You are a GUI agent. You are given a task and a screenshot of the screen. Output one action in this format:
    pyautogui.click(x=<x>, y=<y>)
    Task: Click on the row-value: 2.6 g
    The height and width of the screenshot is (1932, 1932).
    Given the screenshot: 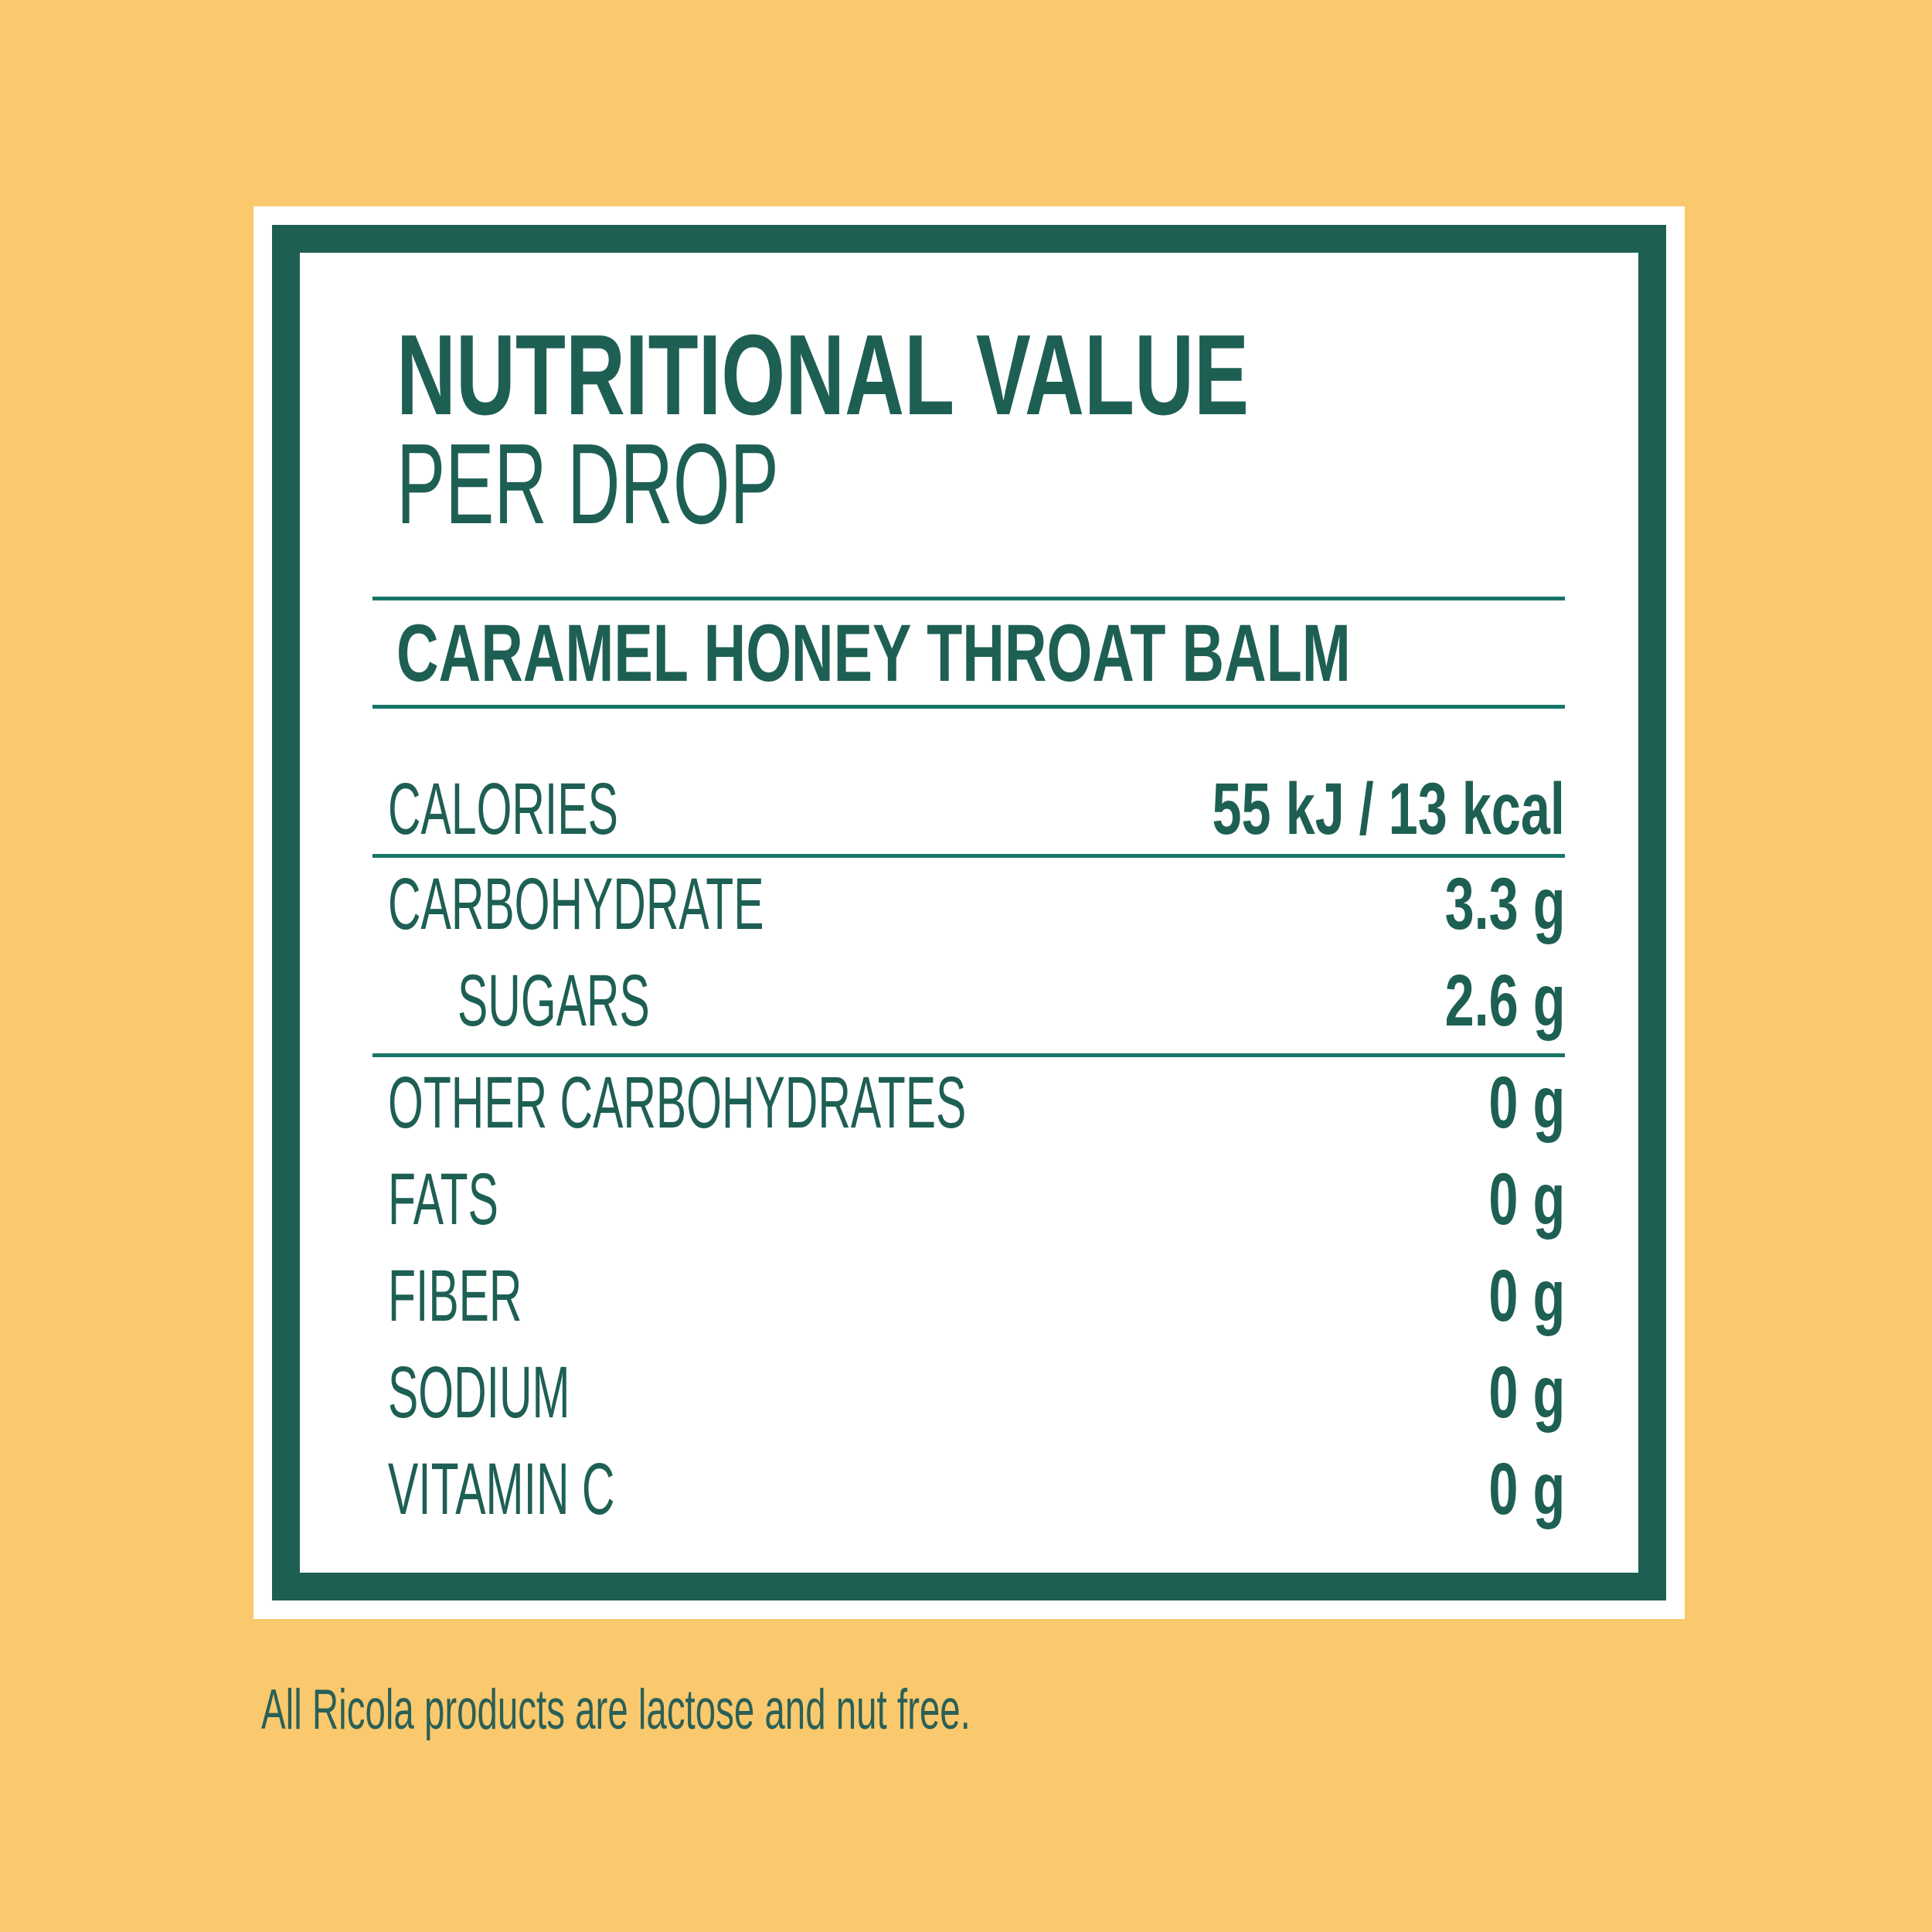 What is the action you would take?
    pyautogui.click(x=1504, y=1001)
    